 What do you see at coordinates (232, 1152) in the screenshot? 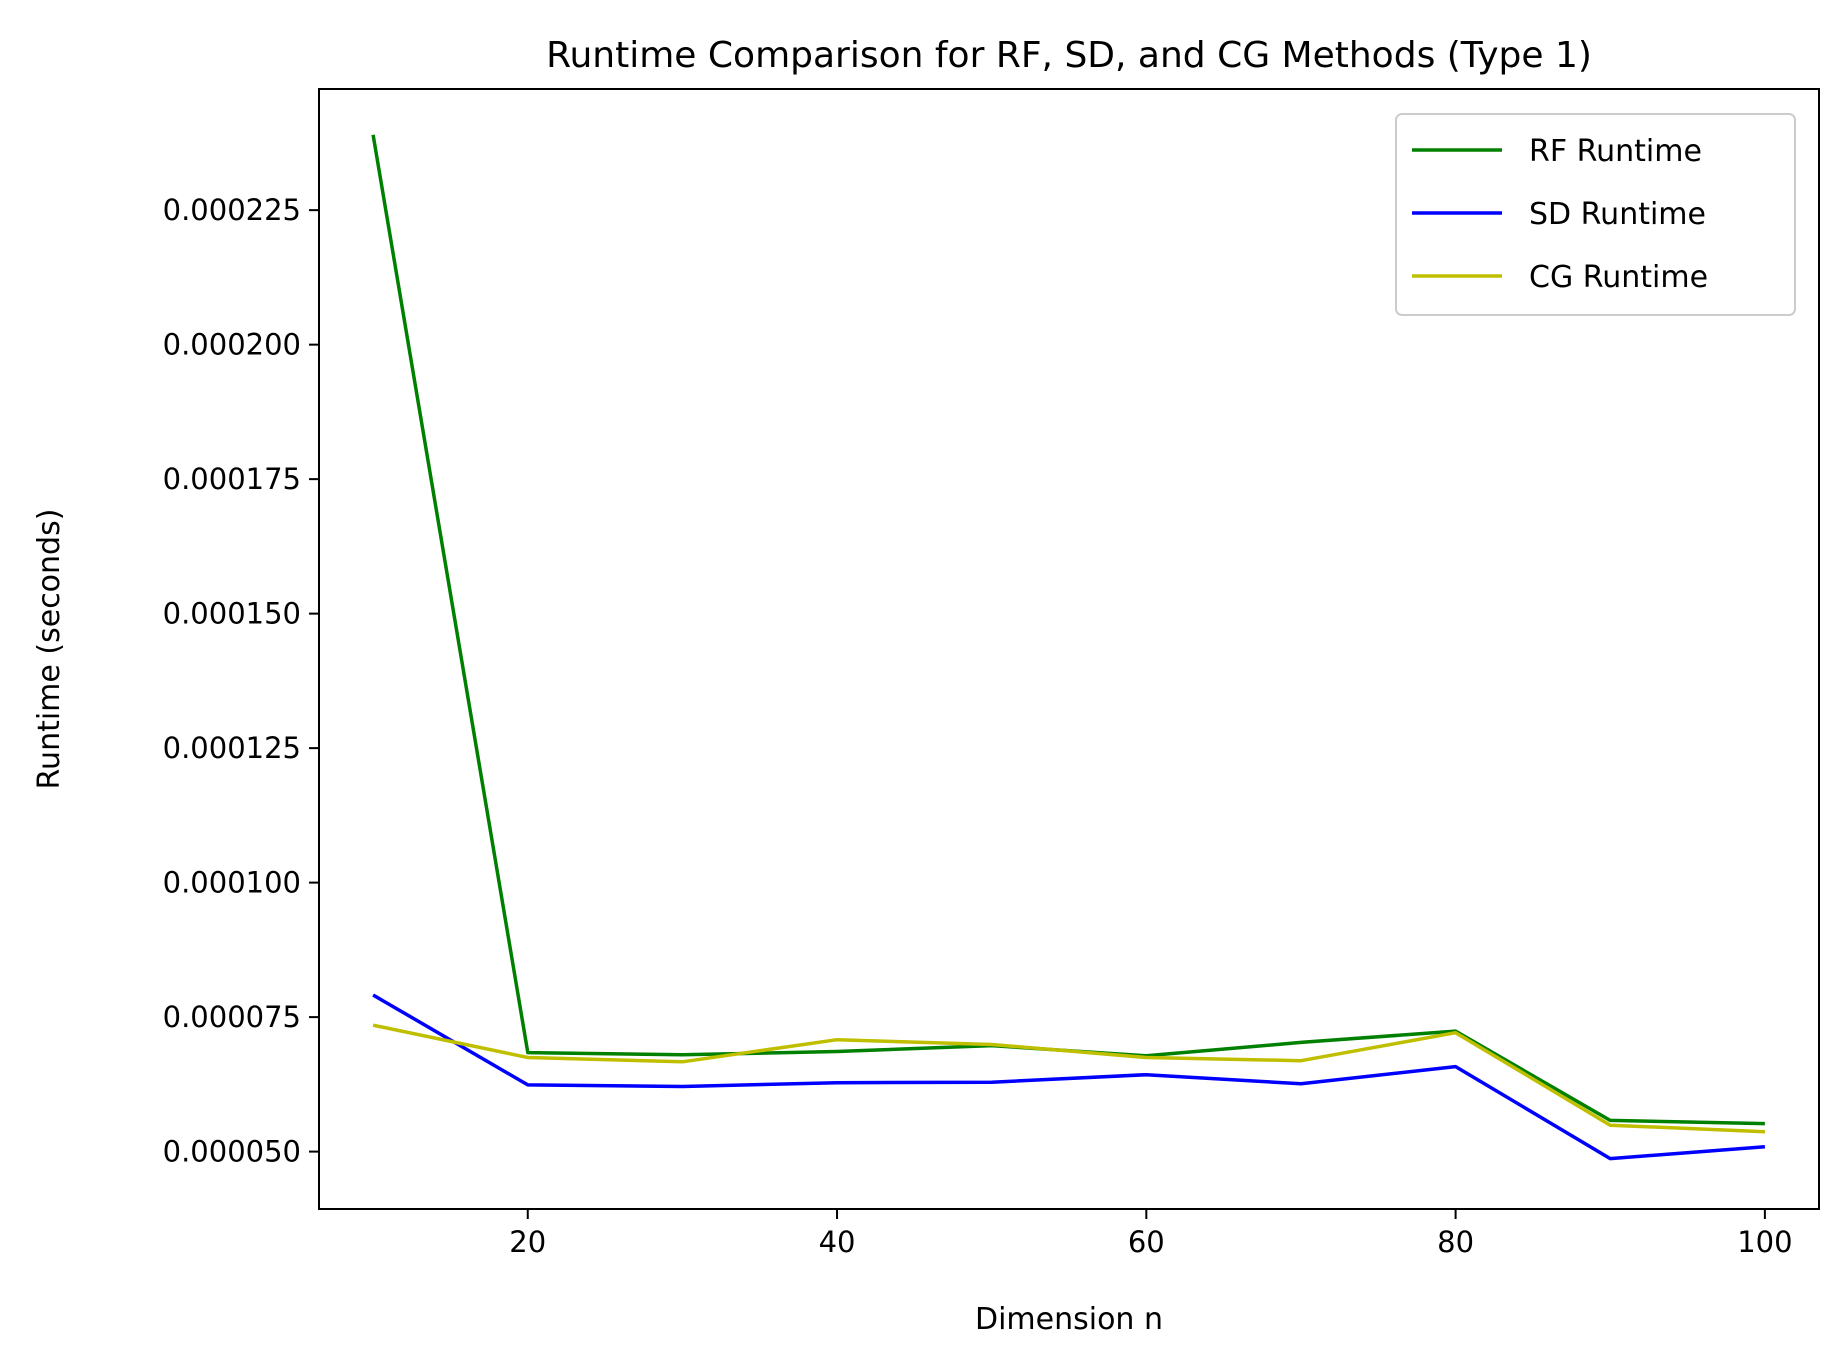
I see `y-tick-label: 0.000050` at bounding box center [232, 1152].